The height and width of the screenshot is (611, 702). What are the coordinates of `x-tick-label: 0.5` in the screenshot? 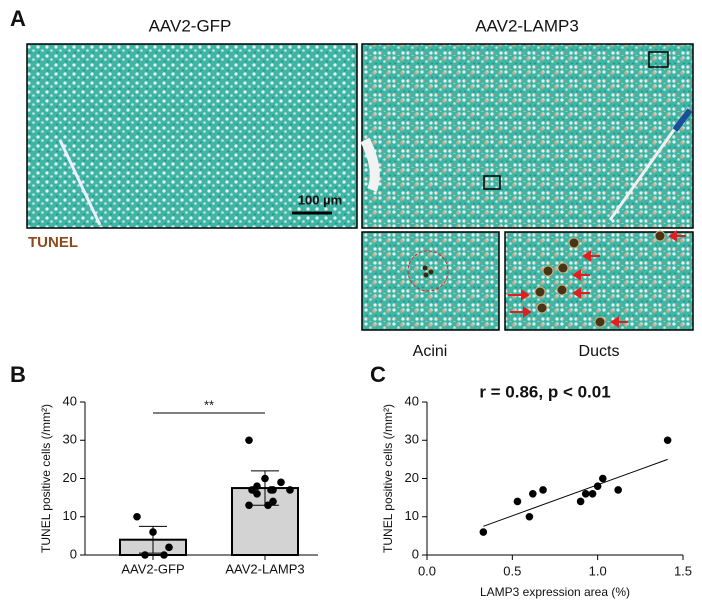 It's located at (512, 570).